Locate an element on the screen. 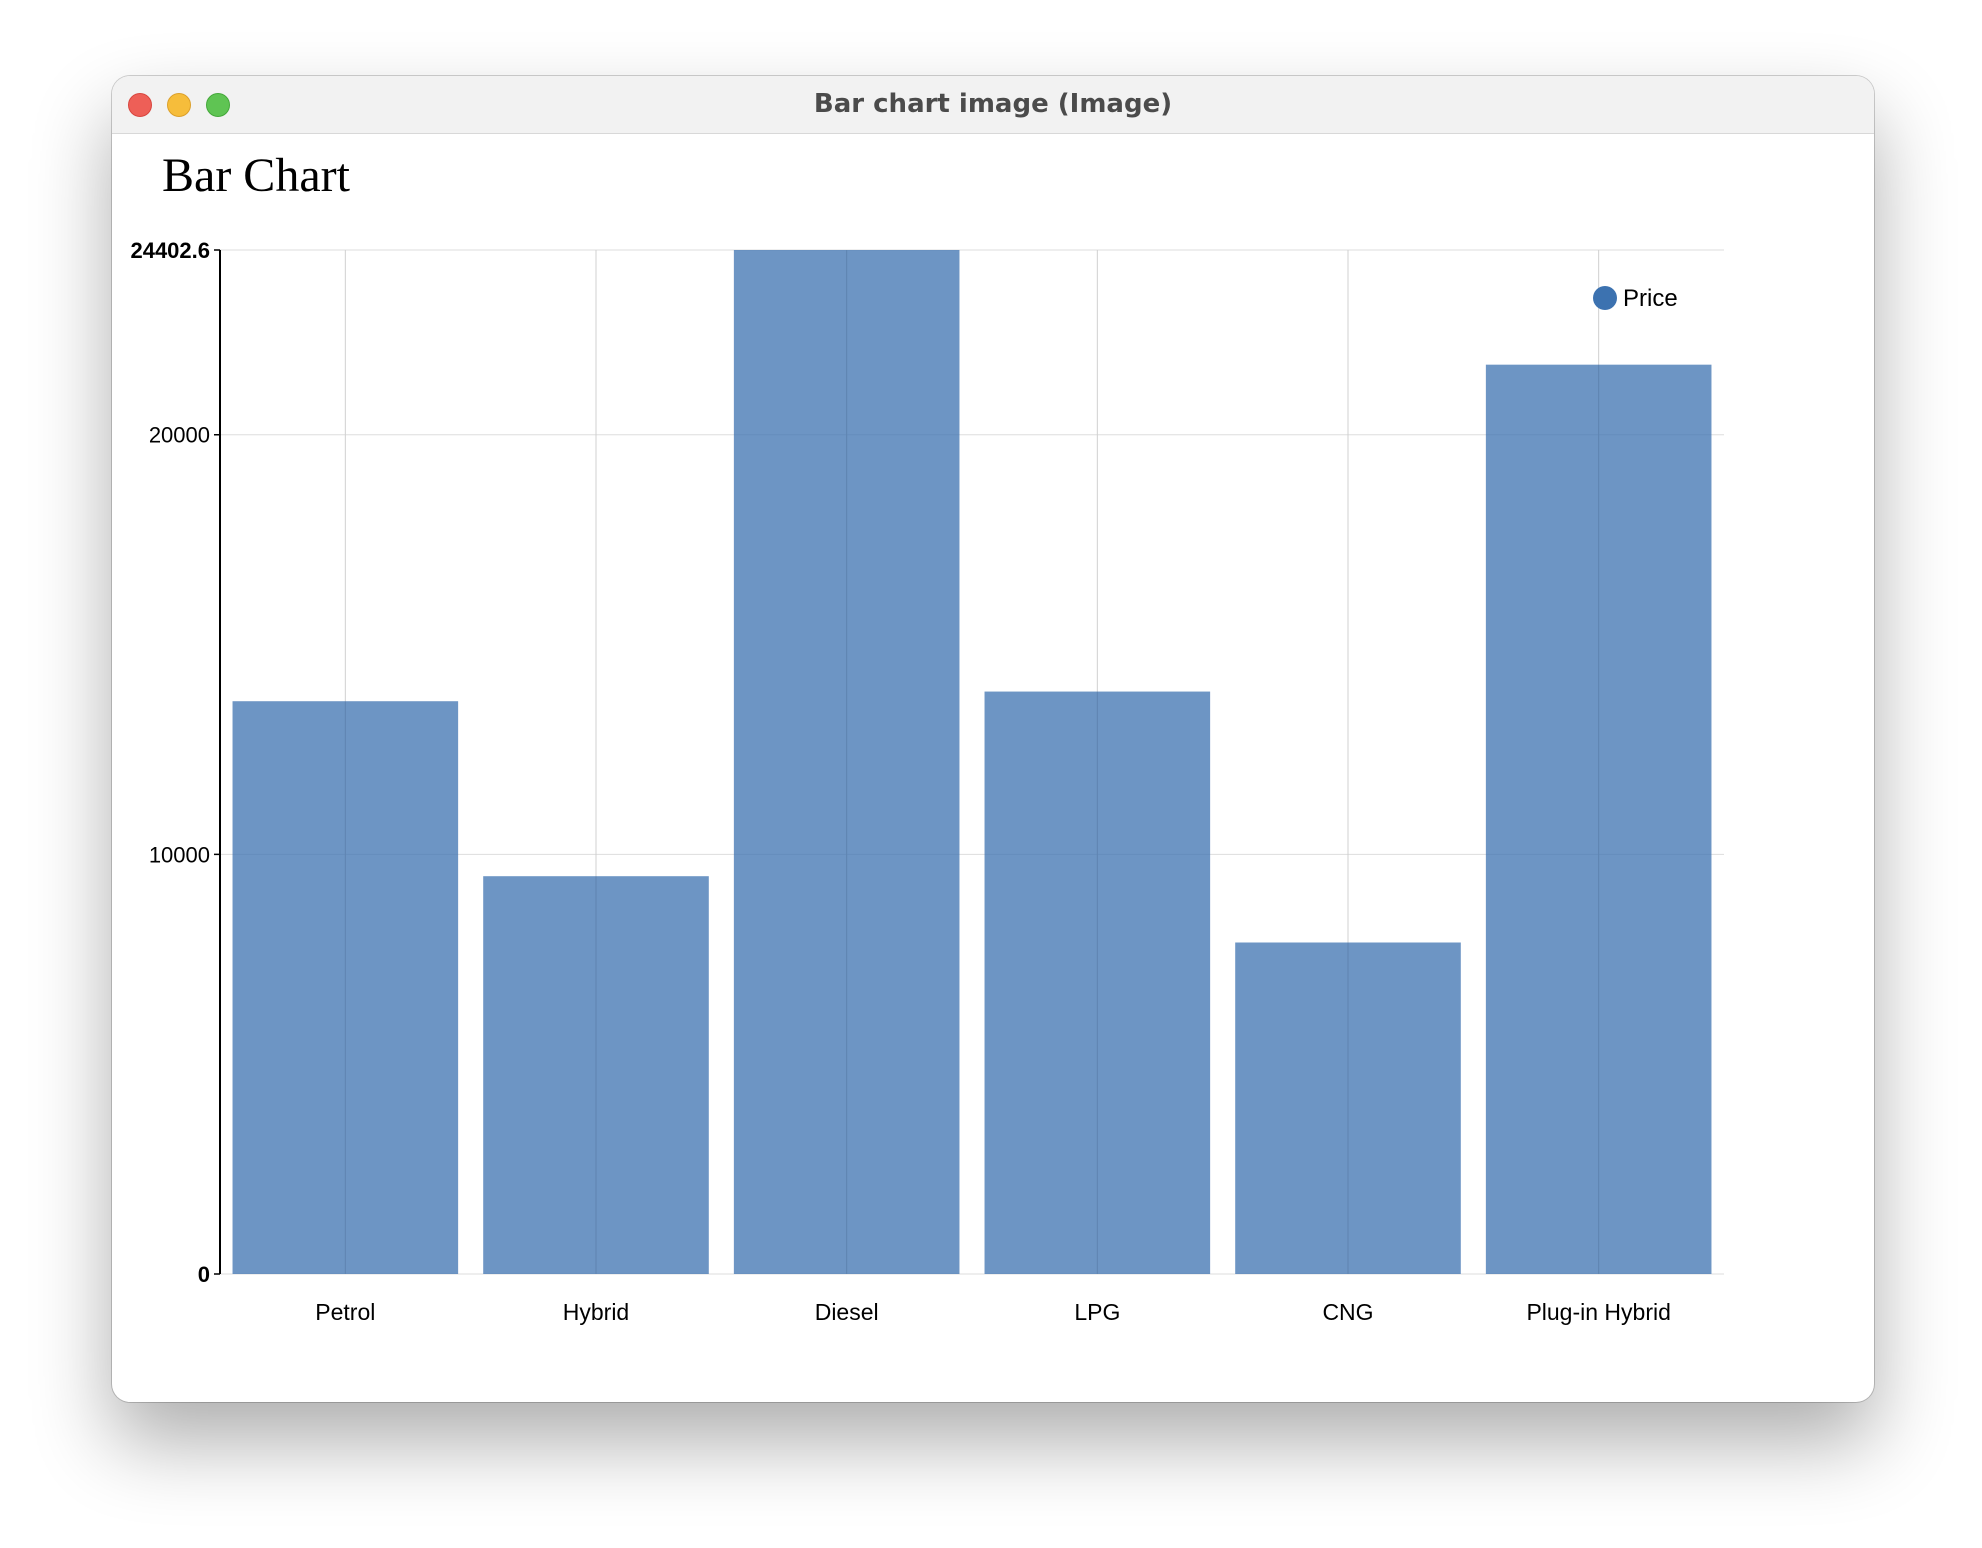 The image size is (1982, 1548). x-tick-label: CNG is located at coordinates (1347, 1312).